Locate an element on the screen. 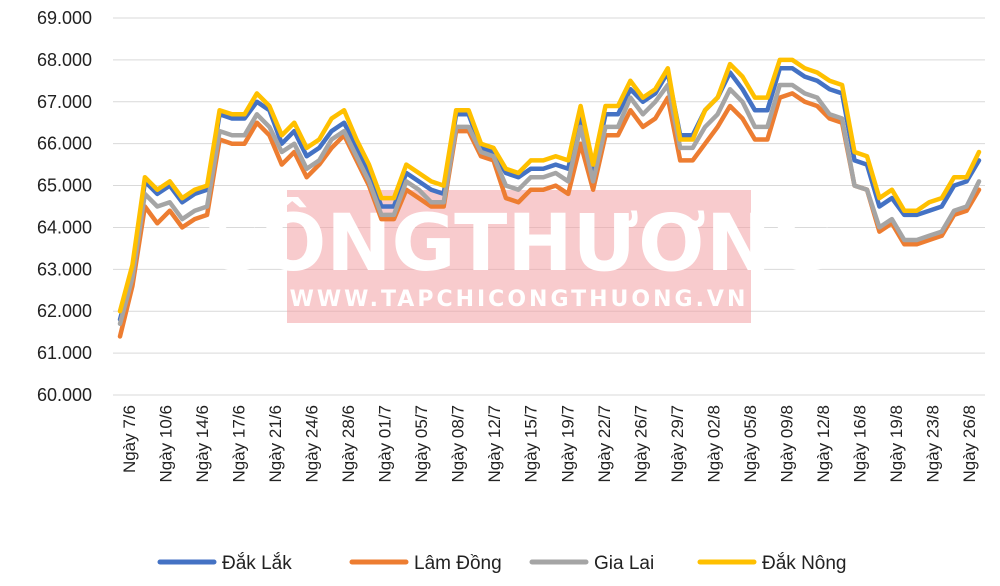  x-tick-label: Ngày 10/6 is located at coordinates (166, 444).